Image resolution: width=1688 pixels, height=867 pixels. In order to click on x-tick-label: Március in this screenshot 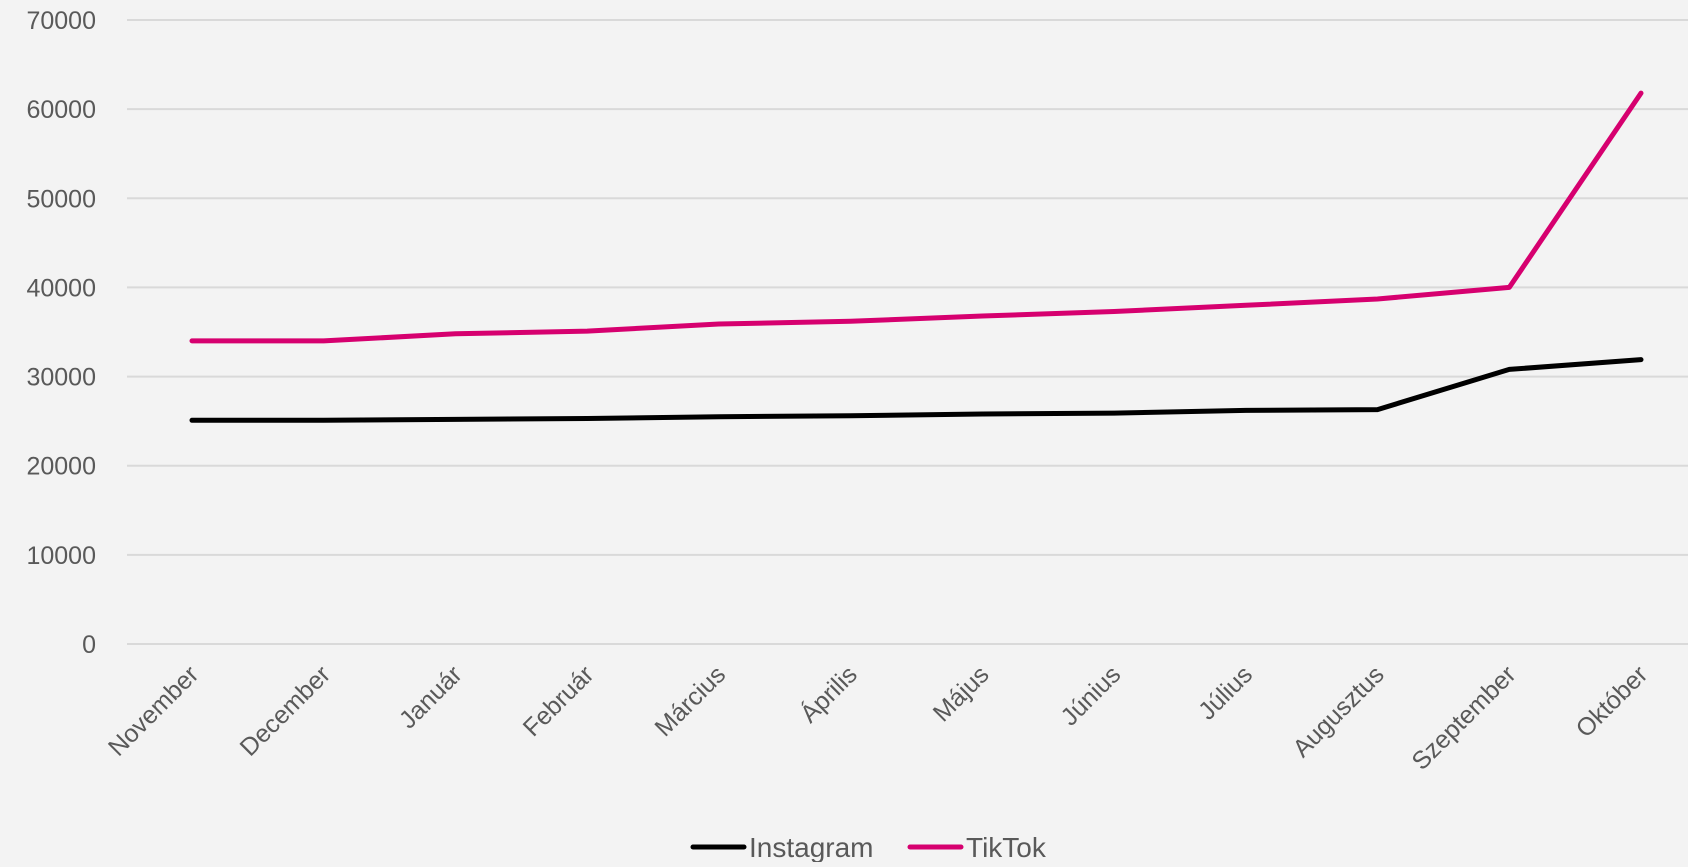, I will do `click(690, 701)`.